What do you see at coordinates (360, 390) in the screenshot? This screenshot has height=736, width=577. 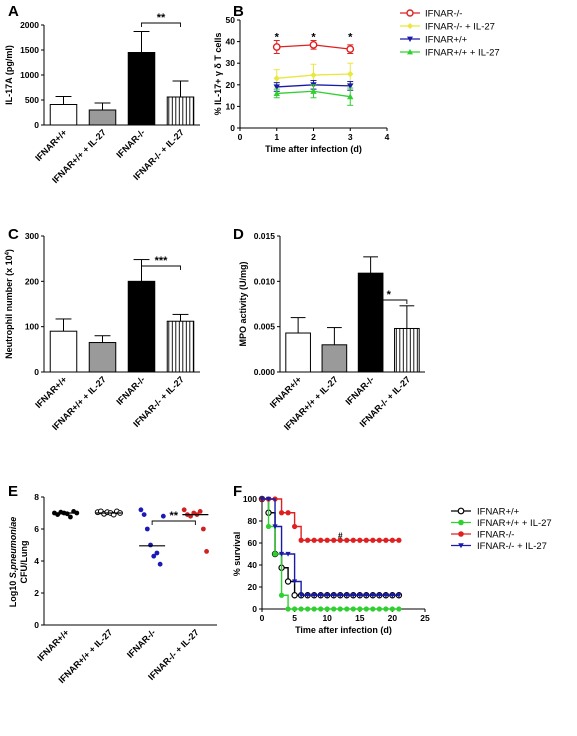 I see `category-label: IFNAR-/-` at bounding box center [360, 390].